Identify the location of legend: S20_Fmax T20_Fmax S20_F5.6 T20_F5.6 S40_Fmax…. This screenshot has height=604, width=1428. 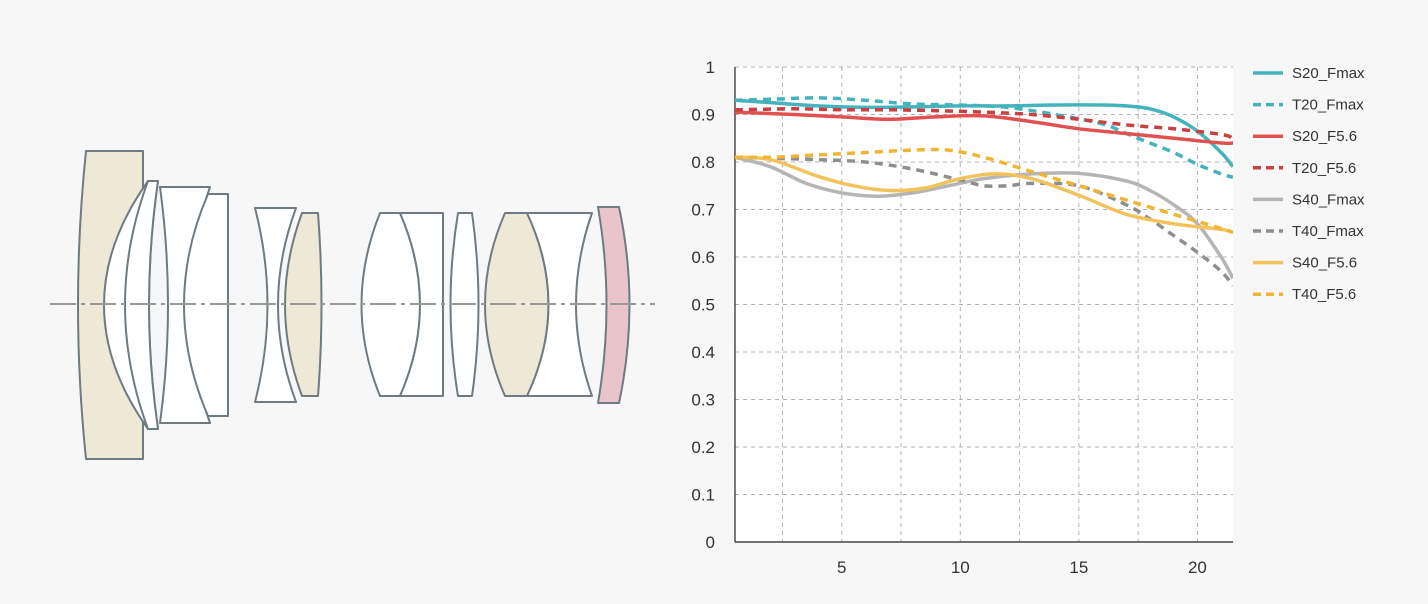
(1309, 184).